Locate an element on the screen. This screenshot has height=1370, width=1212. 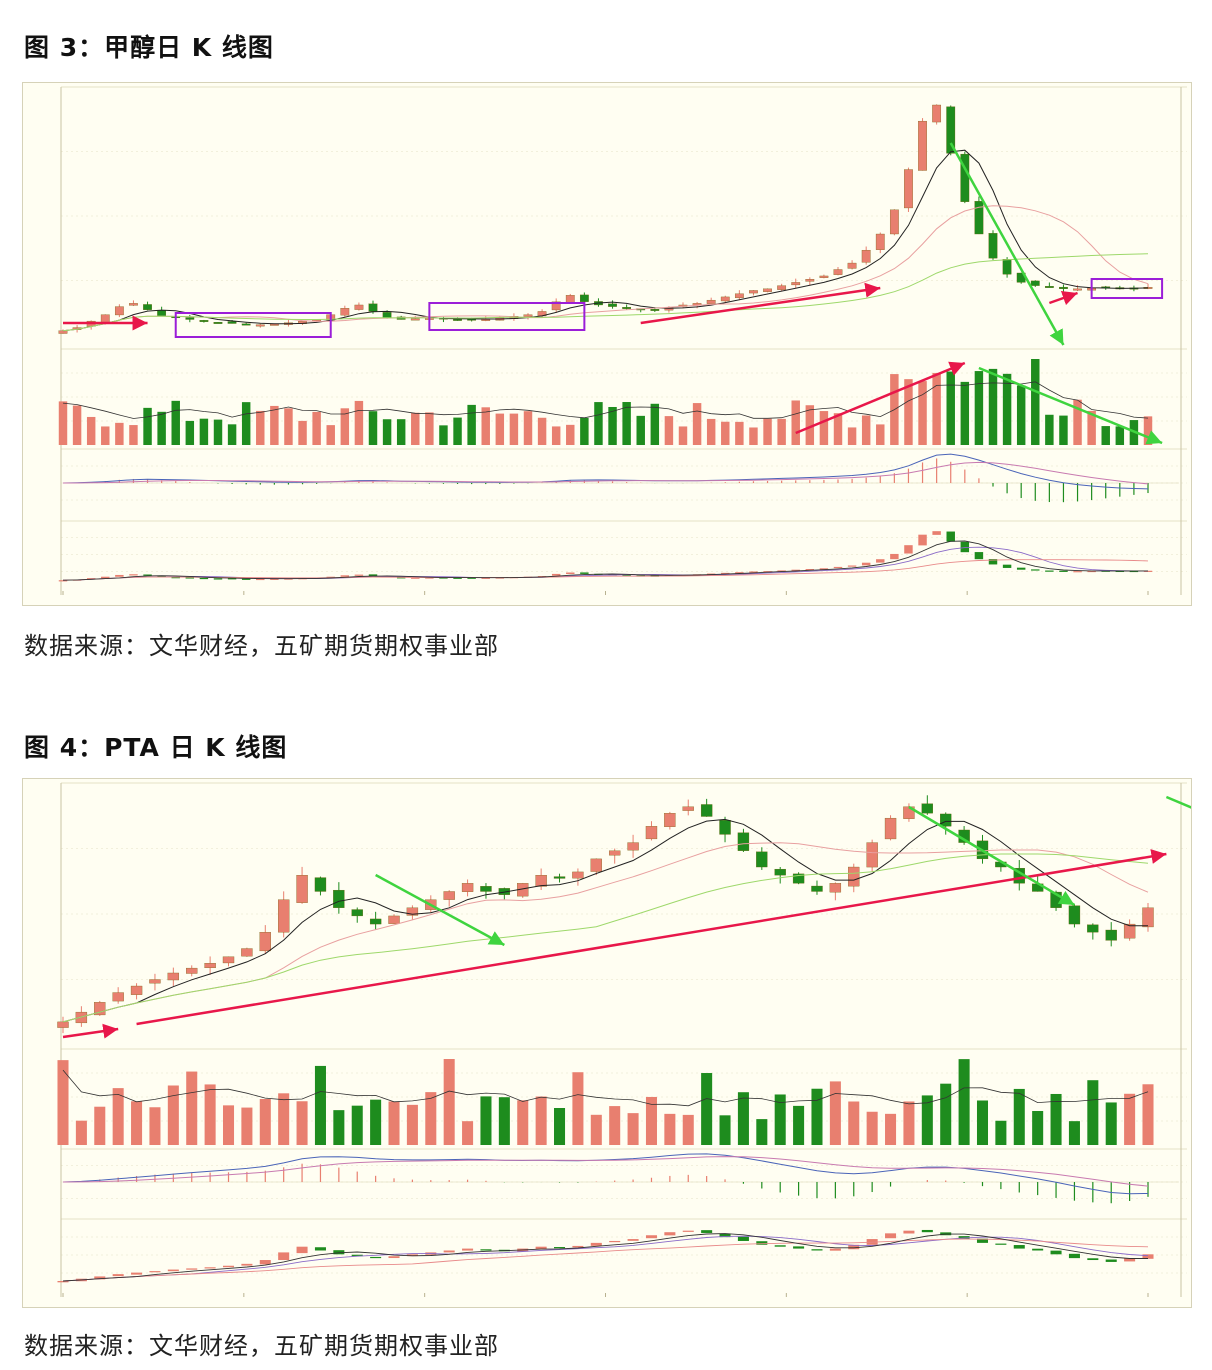
uptrend-arrow is located at coordinates (760, 303).